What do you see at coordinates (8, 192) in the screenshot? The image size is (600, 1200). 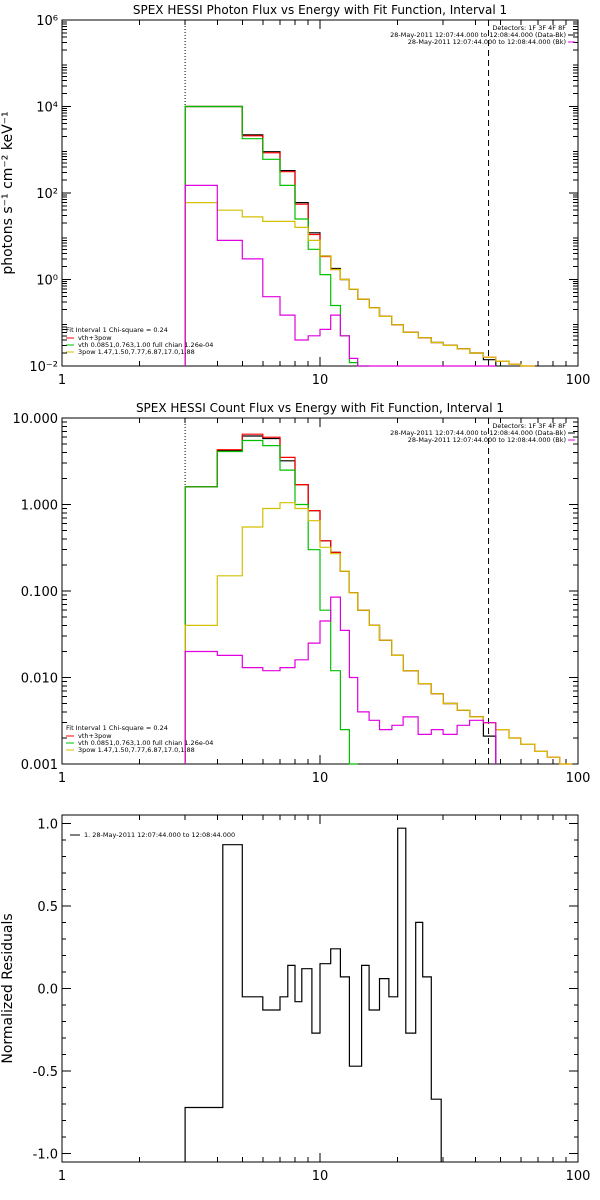 I see `y-axis-label: photons s⁻¹ cm⁻² keV⁻¹` at bounding box center [8, 192].